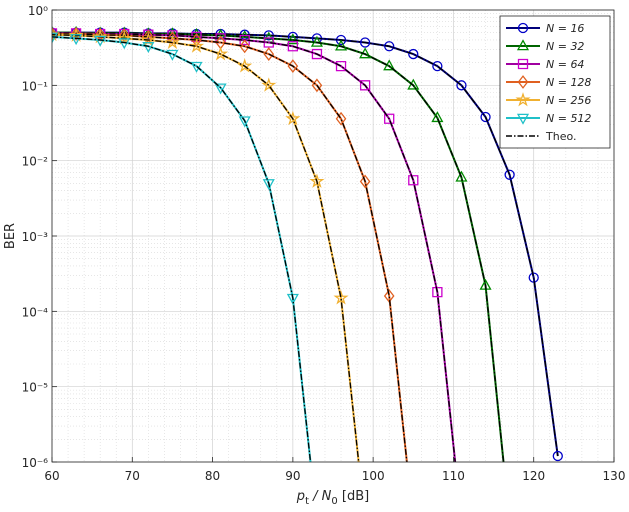 The image size is (629, 512). Describe the element at coordinates (565, 64) in the screenshot. I see `legend-label: N = 64` at that location.